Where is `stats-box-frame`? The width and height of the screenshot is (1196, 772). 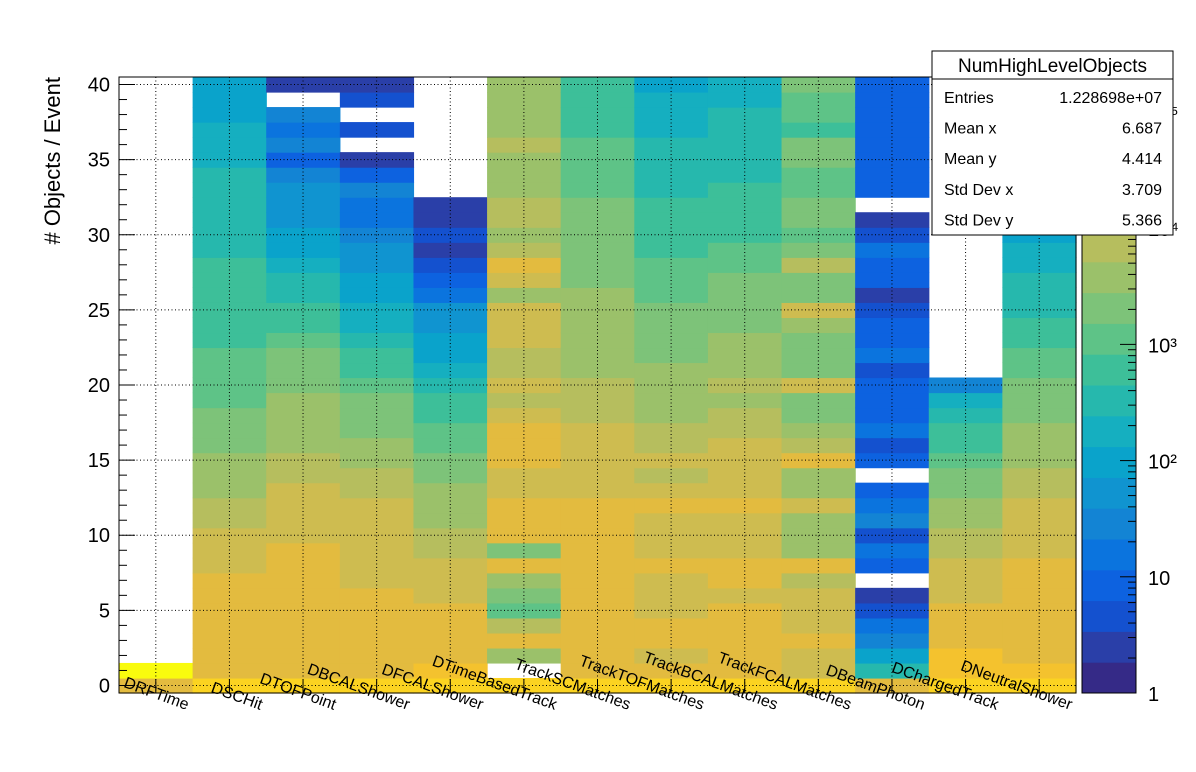 stats-box-frame is located at coordinates (1052, 143).